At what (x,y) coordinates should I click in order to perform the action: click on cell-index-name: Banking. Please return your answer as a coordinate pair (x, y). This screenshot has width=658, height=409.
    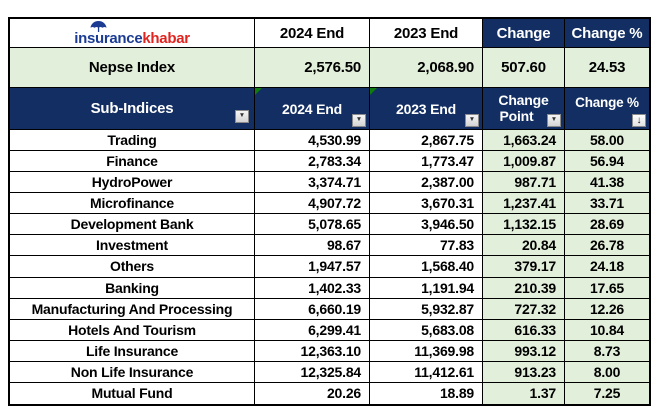
    Looking at the image, I should click on (132, 288).